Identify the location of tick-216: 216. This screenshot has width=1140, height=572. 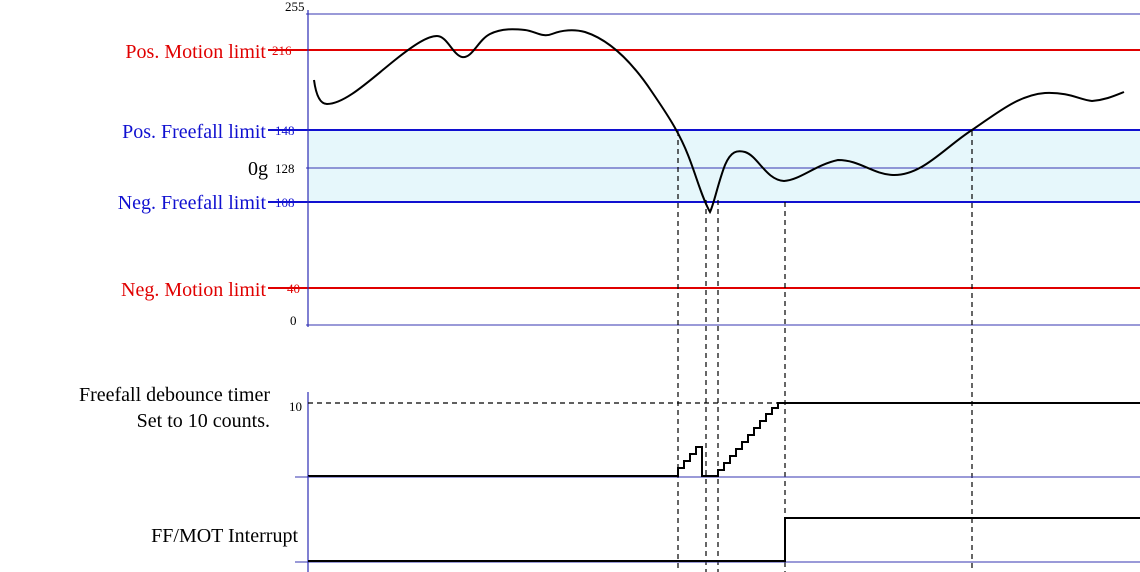
(282, 50).